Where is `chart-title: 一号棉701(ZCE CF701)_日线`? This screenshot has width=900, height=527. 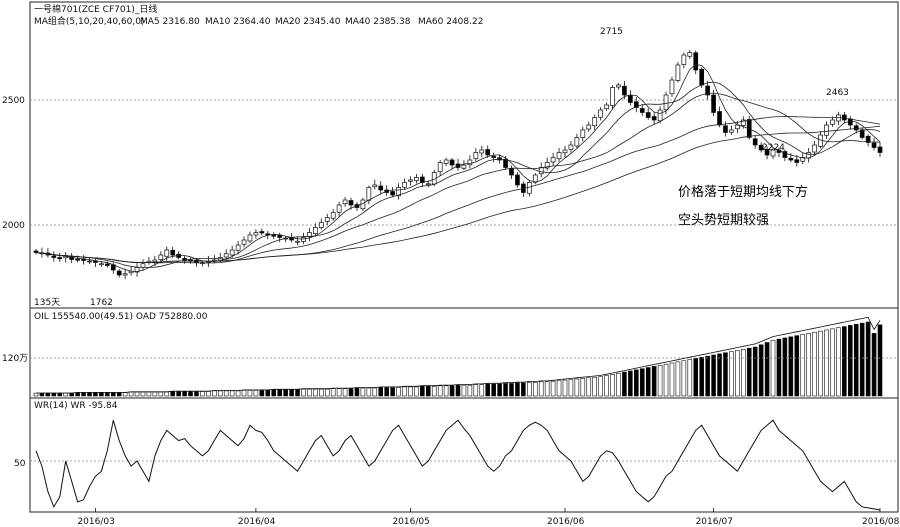 chart-title: 一号棉701(ZCE CF701)_日线 is located at coordinates (95, 9).